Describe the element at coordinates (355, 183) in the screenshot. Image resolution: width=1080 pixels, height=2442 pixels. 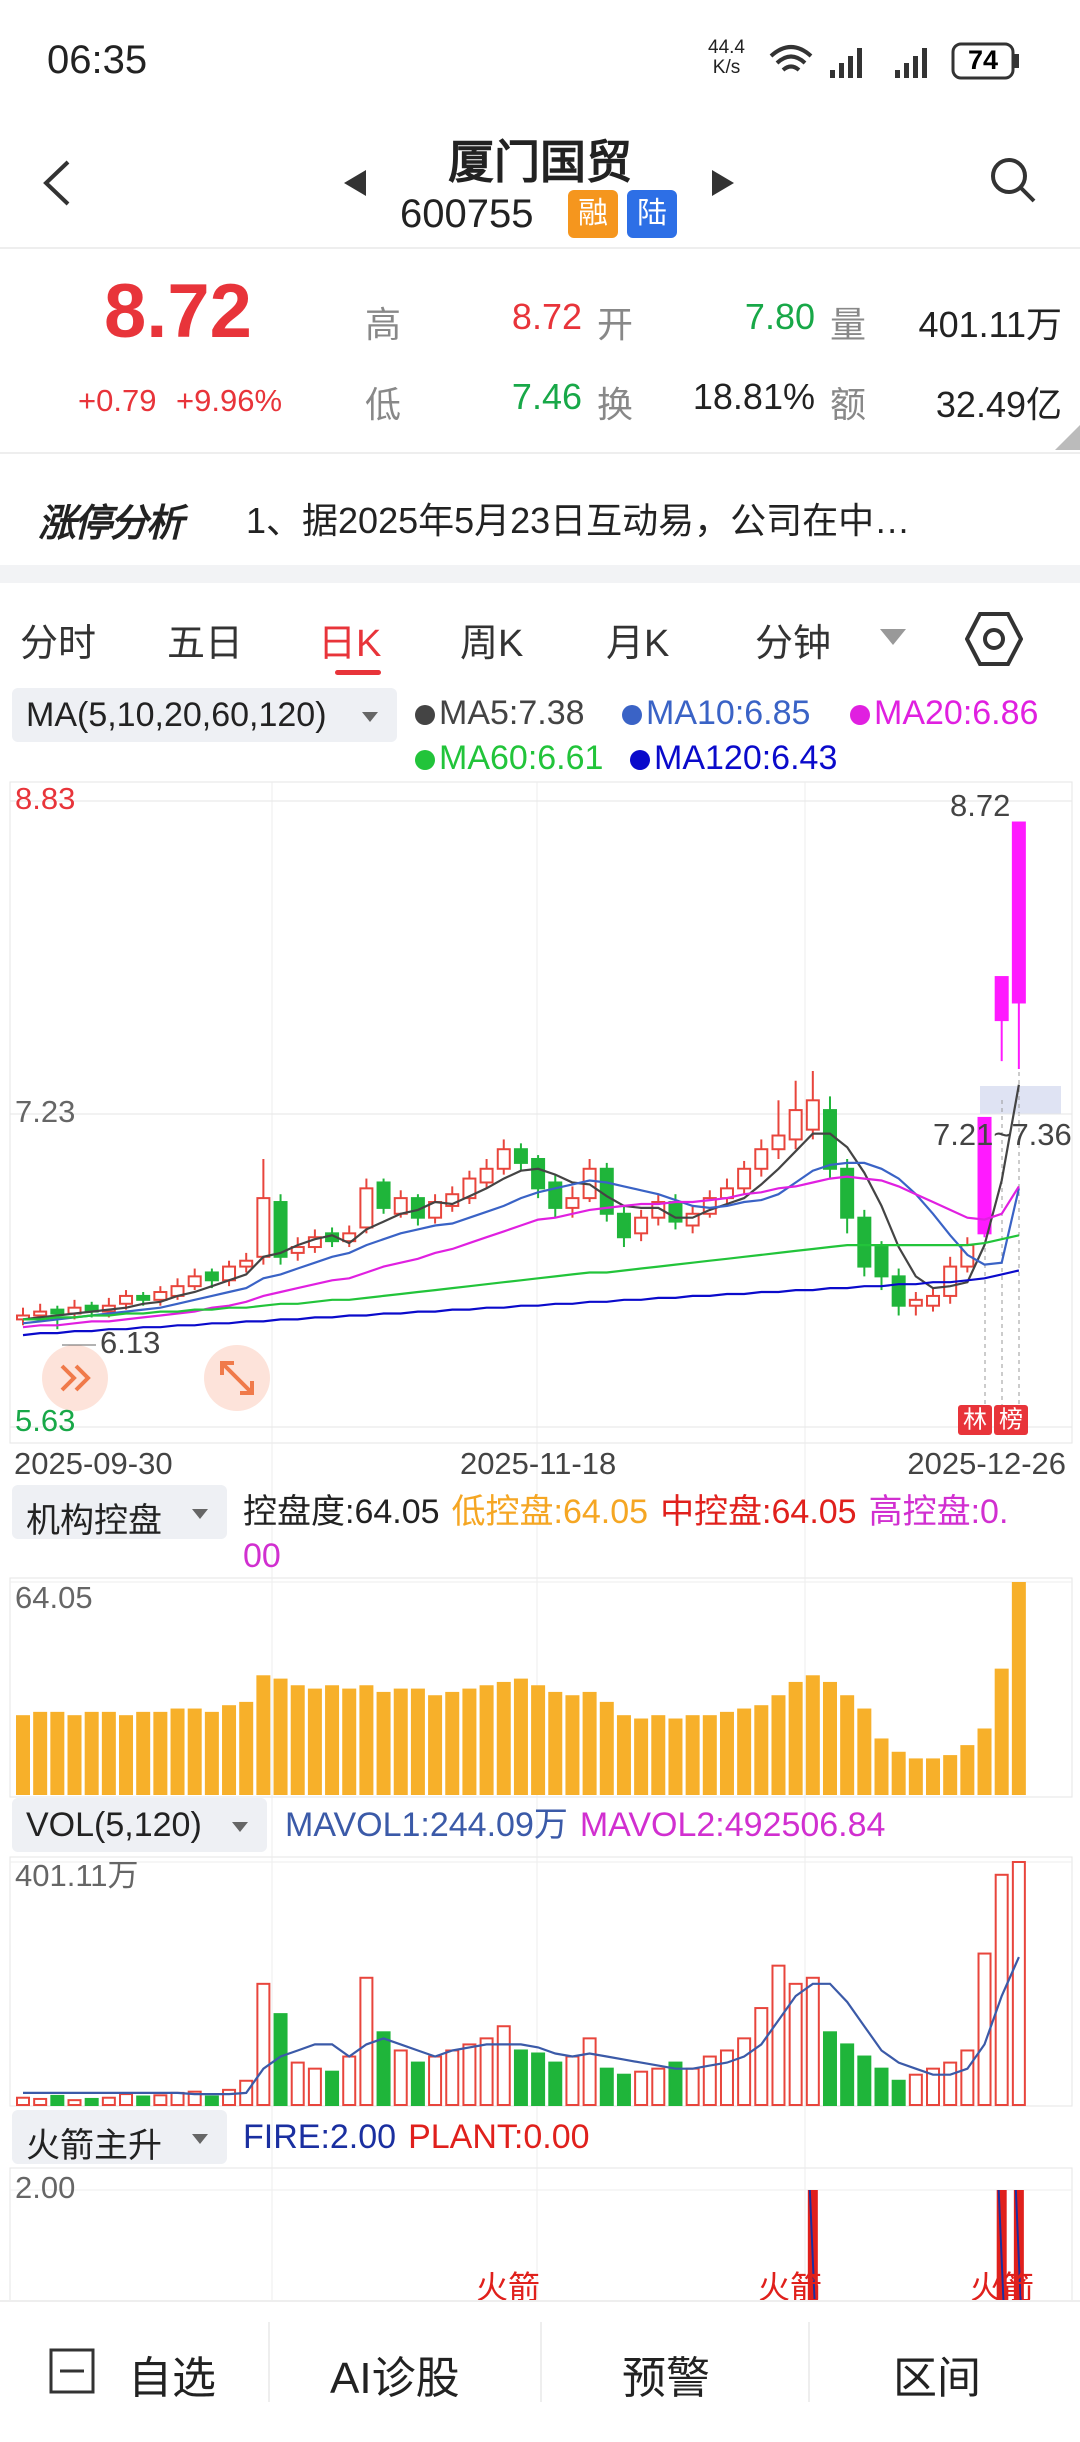
I see `prev-stock` at that location.